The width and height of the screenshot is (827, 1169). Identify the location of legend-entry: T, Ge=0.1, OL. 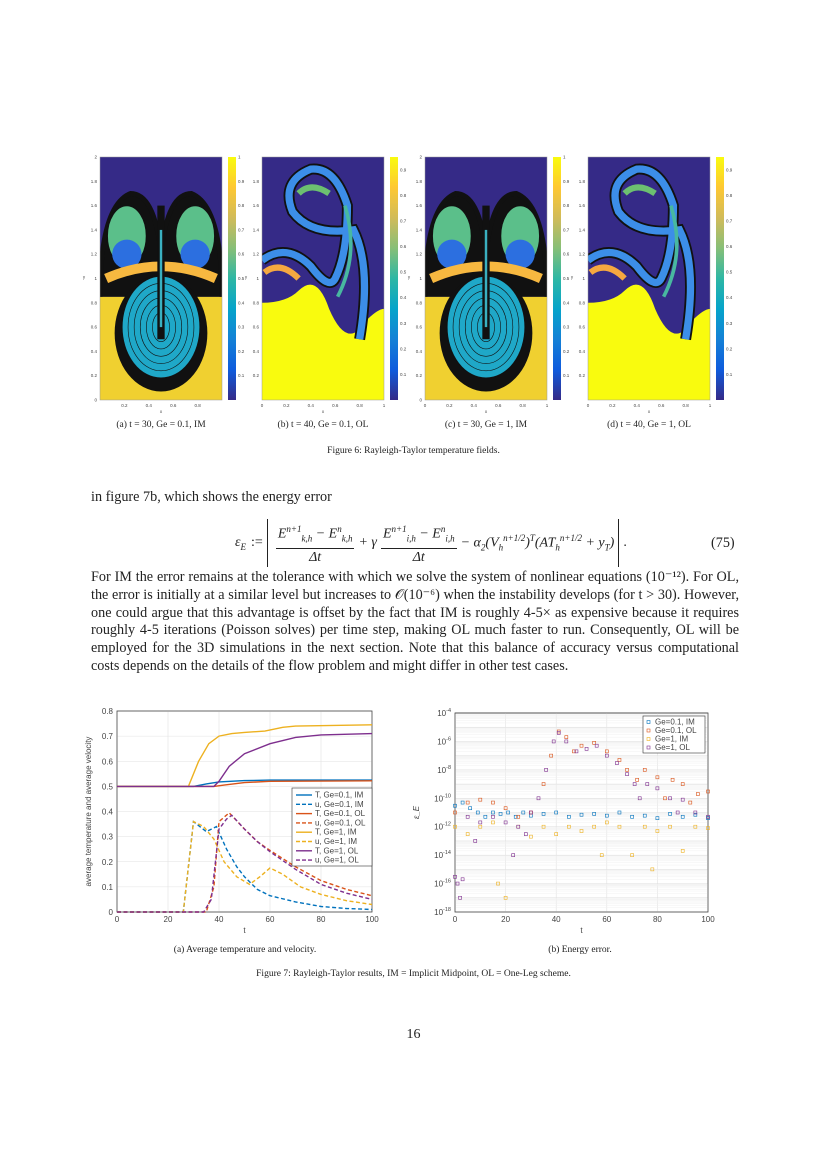
(340, 813).